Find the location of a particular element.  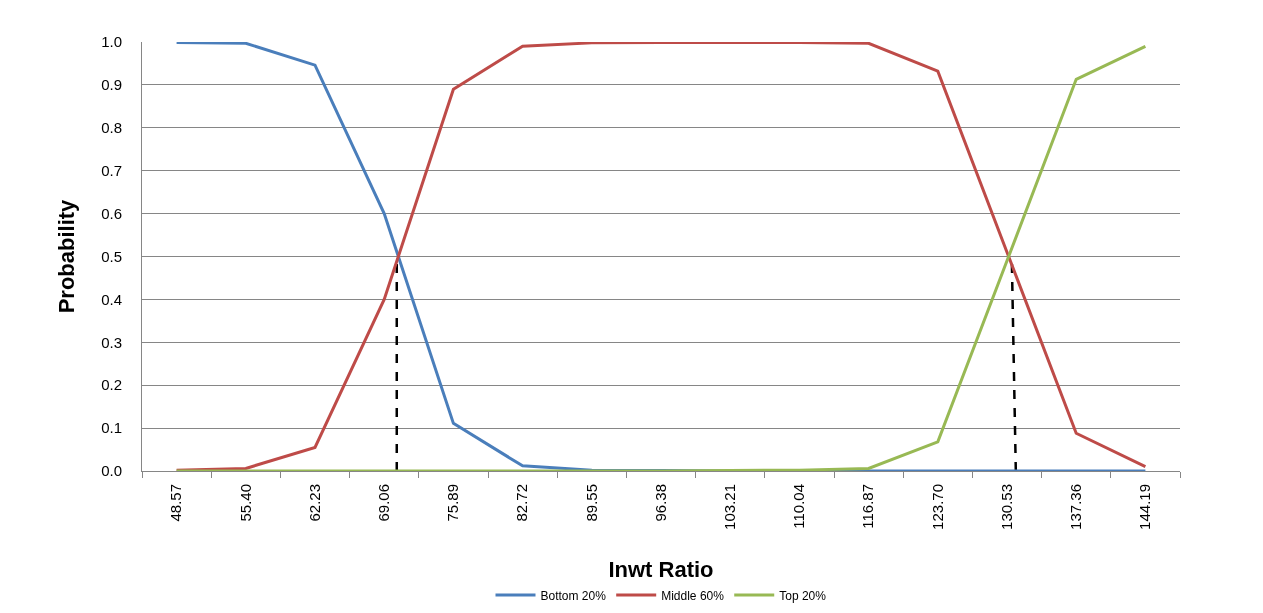

x-tick-label: 103.21 is located at coordinates (730, 507).